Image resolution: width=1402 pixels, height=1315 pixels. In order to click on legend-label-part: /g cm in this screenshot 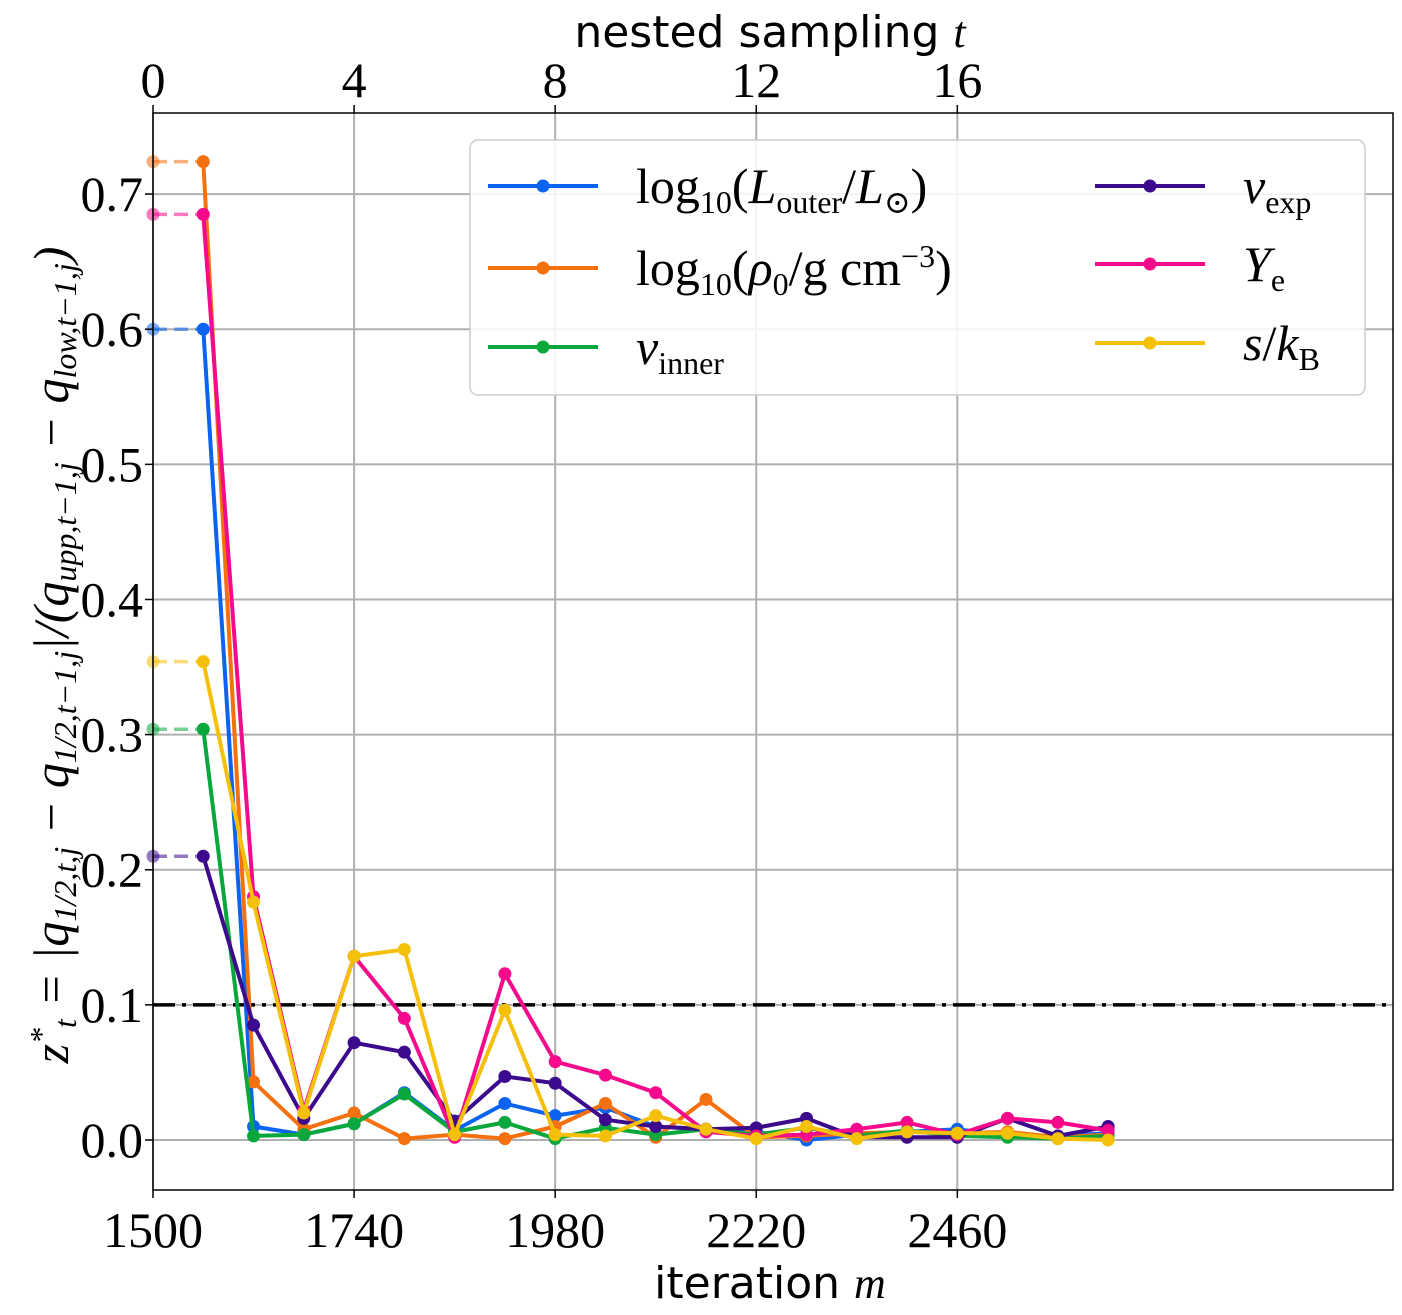, I will do `click(845, 268)`.